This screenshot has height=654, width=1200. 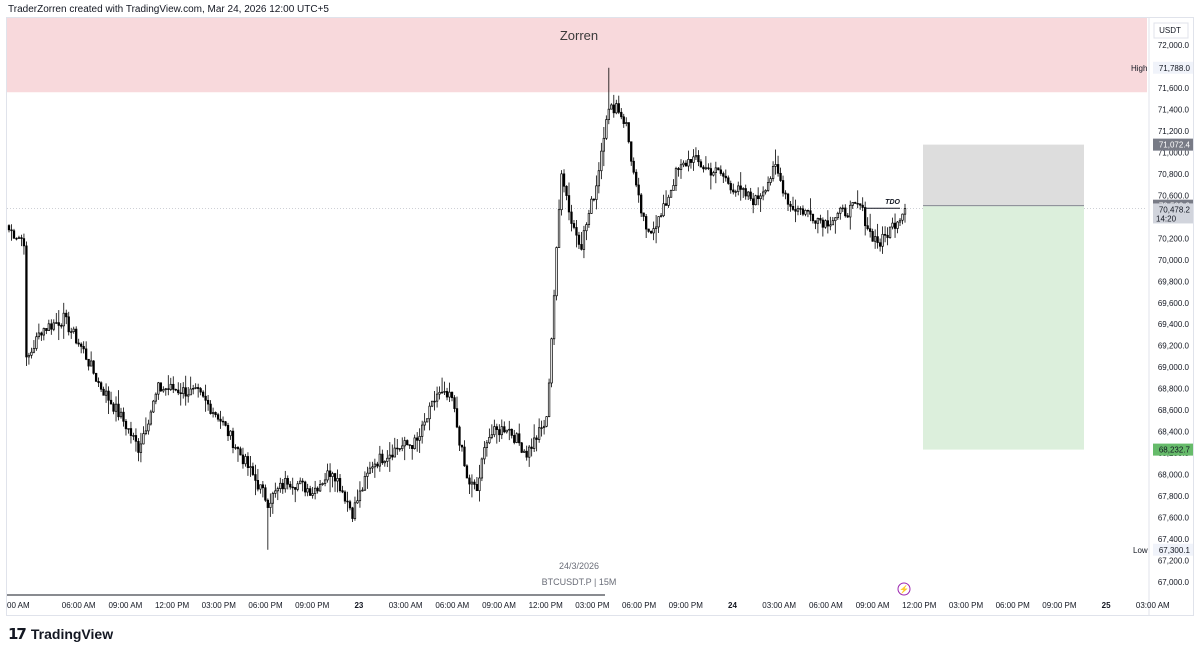 What do you see at coordinates (1003, 327) in the screenshot?
I see `take-profit-zone` at bounding box center [1003, 327].